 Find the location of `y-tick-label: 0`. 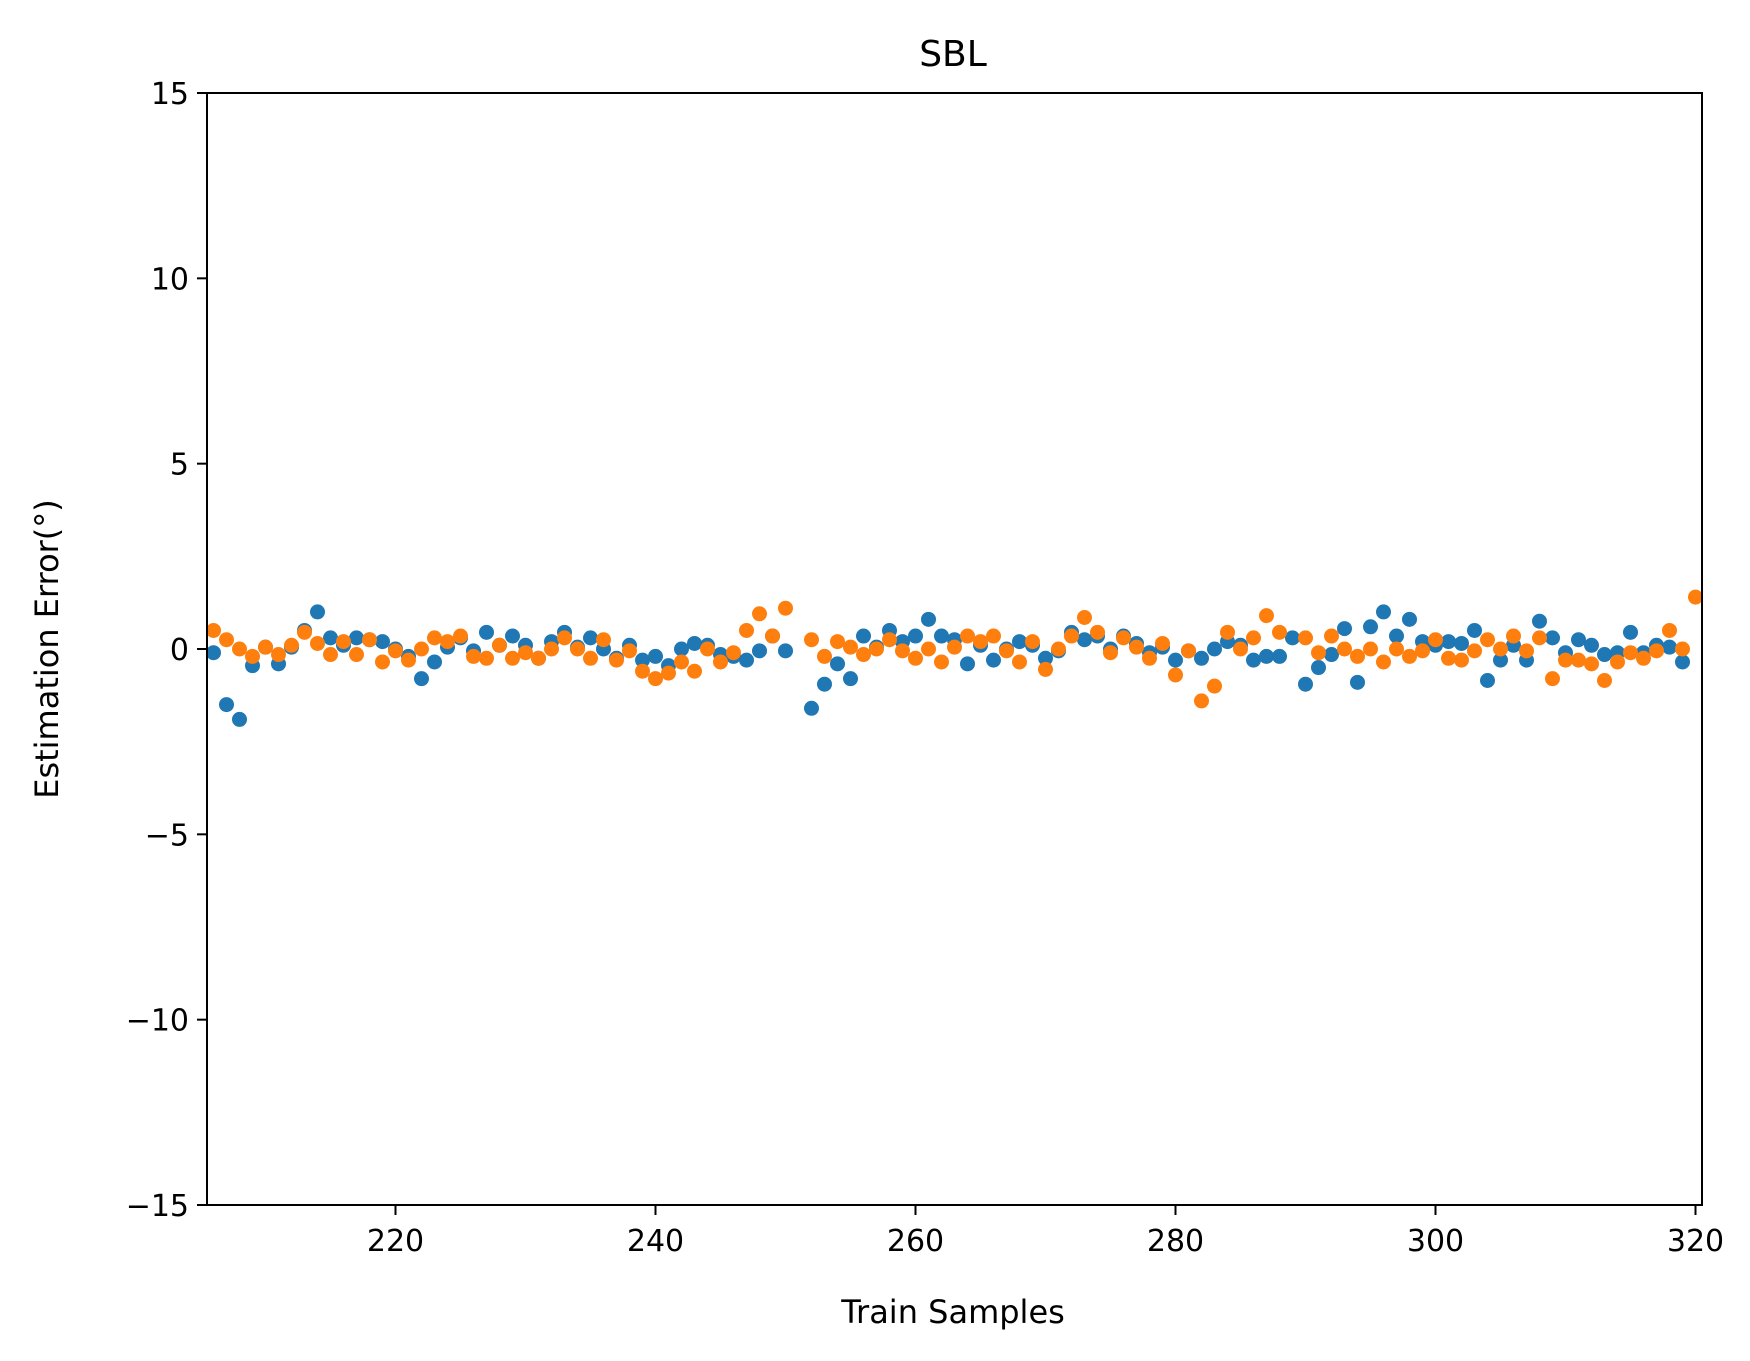

y-tick-label: 0 is located at coordinates (179, 650).